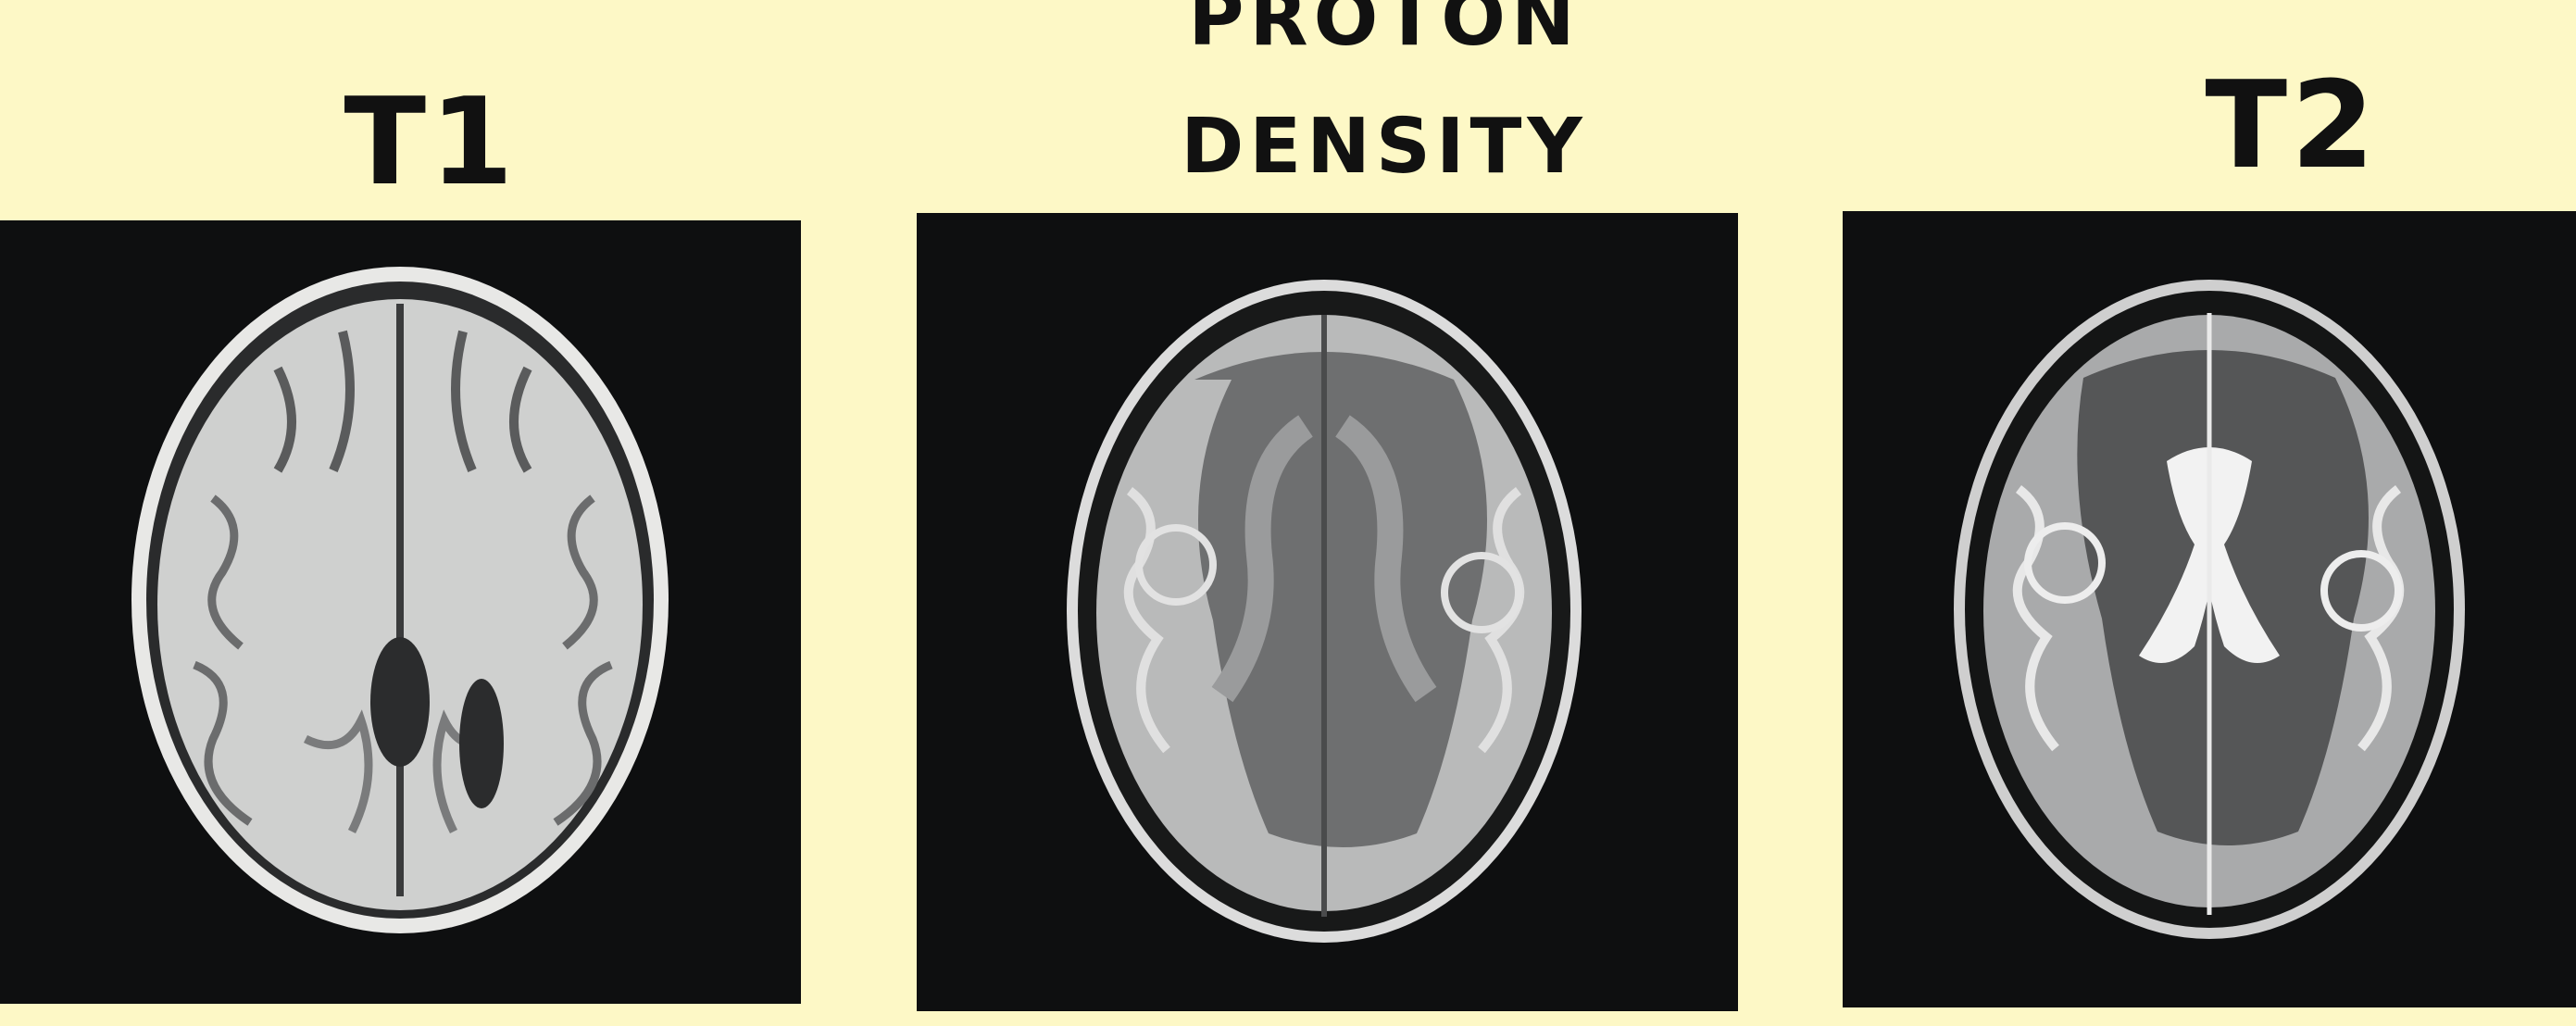  I want to click on t2-brain-scan, so click(2209, 609).